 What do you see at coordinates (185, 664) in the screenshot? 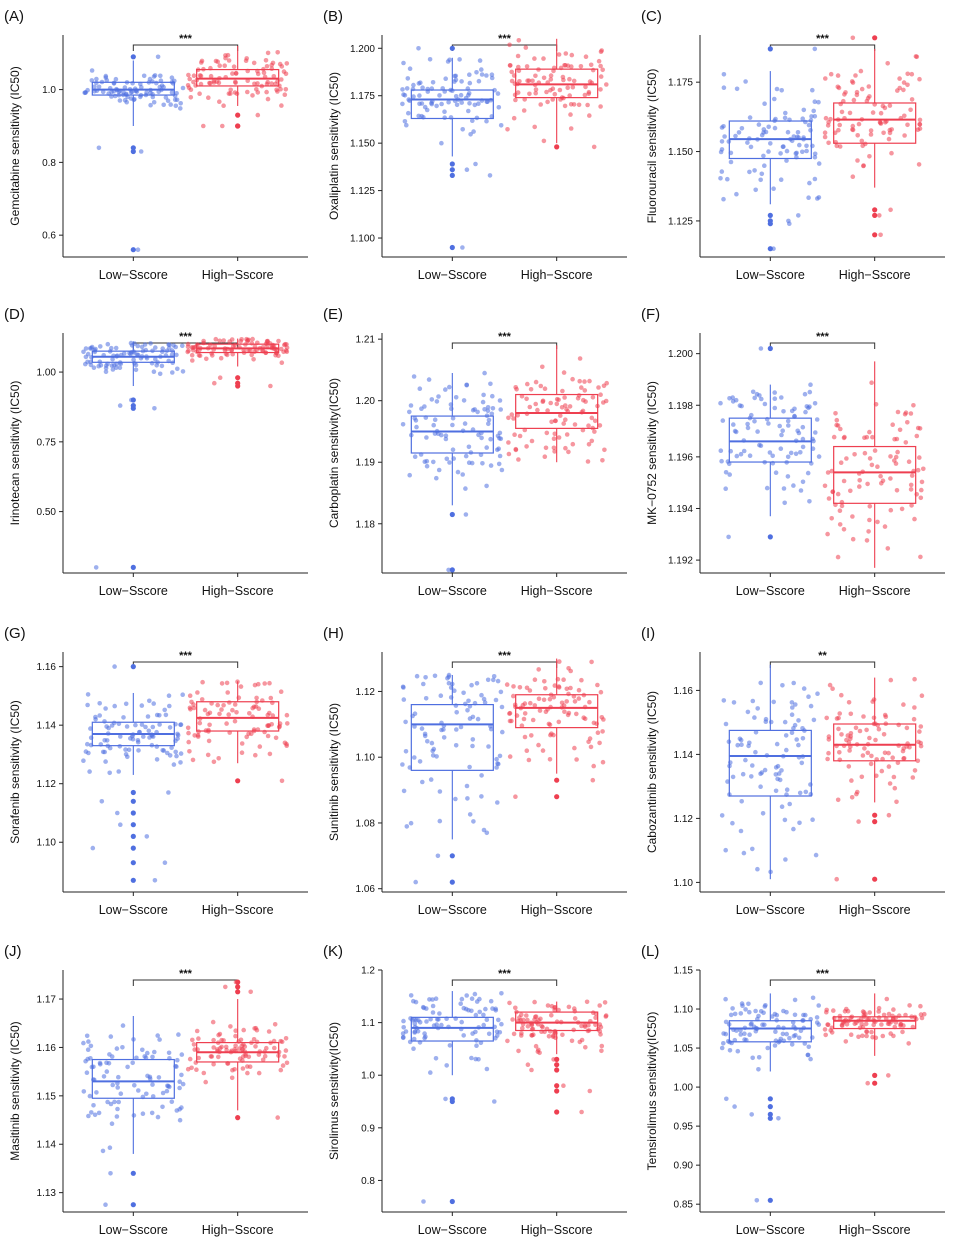
I see `significance-bracket` at bounding box center [185, 664].